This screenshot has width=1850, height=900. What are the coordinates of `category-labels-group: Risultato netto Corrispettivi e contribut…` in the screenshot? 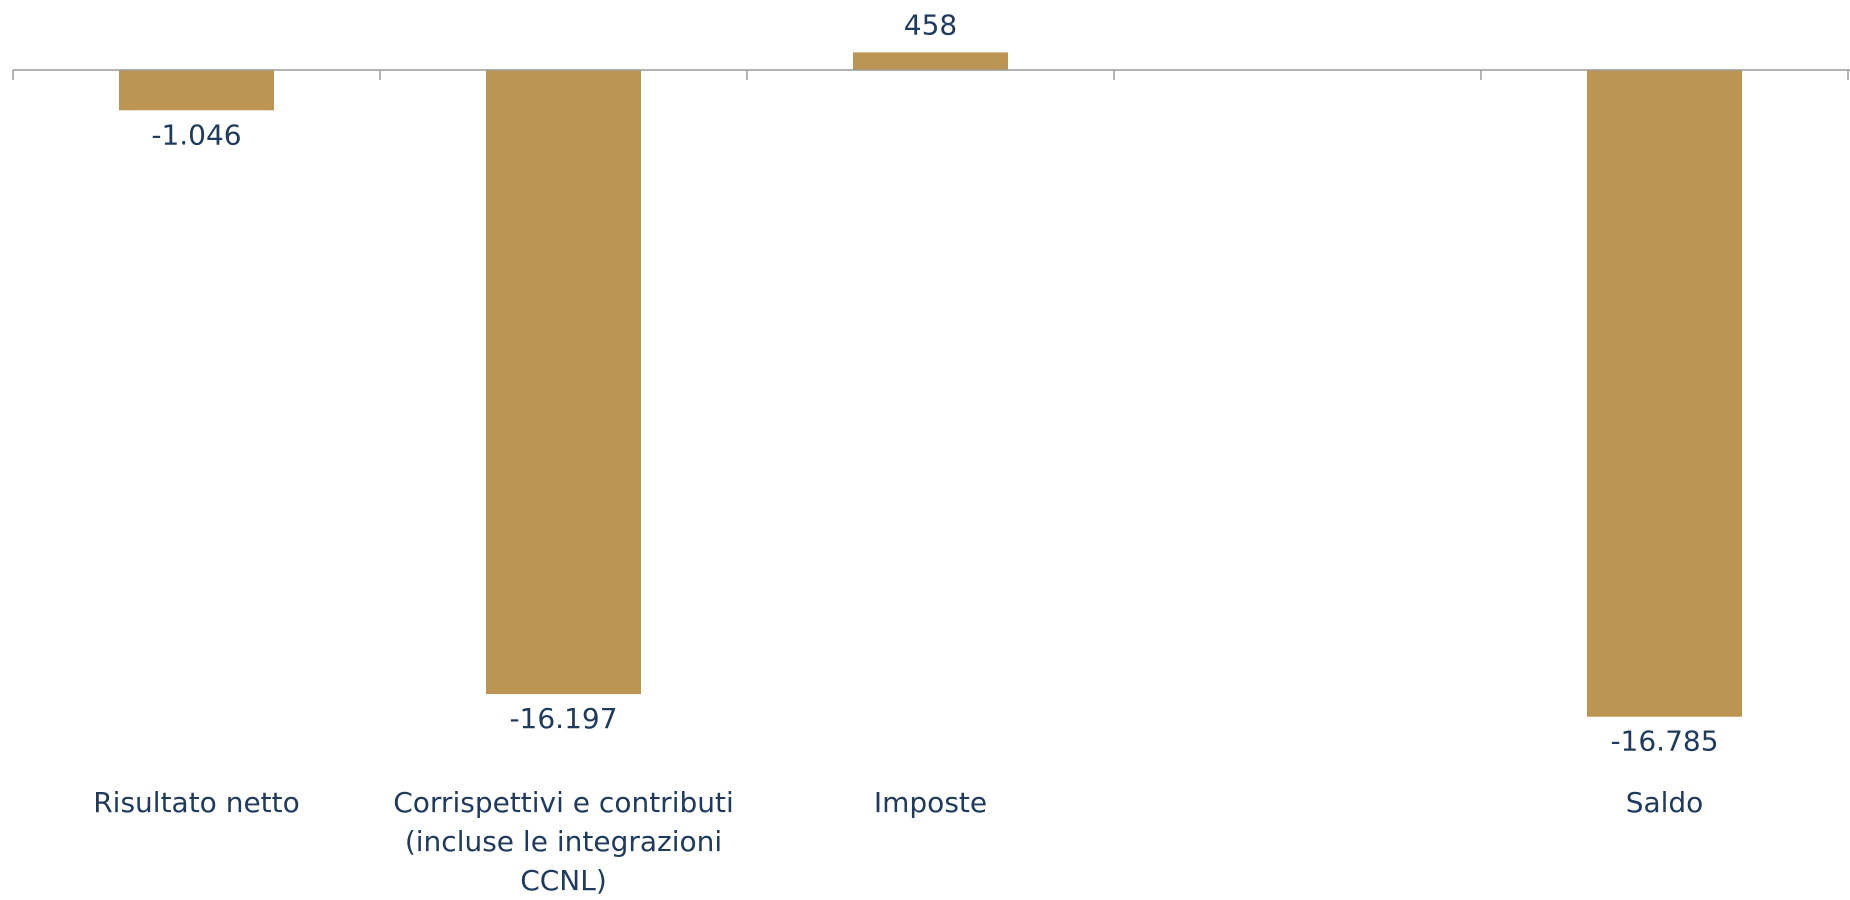 It's located at (898, 841).